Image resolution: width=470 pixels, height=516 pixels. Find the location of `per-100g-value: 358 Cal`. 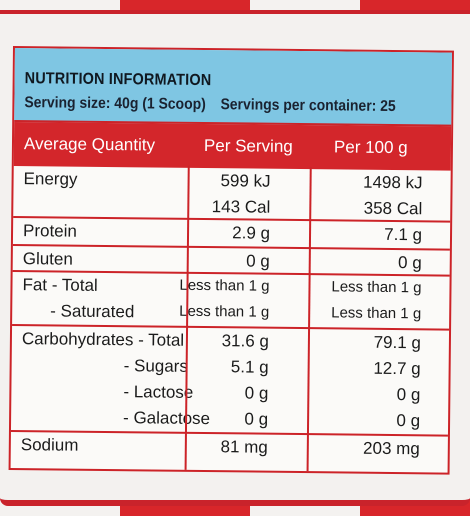

per-100g-value: 358 Cal is located at coordinates (393, 208).